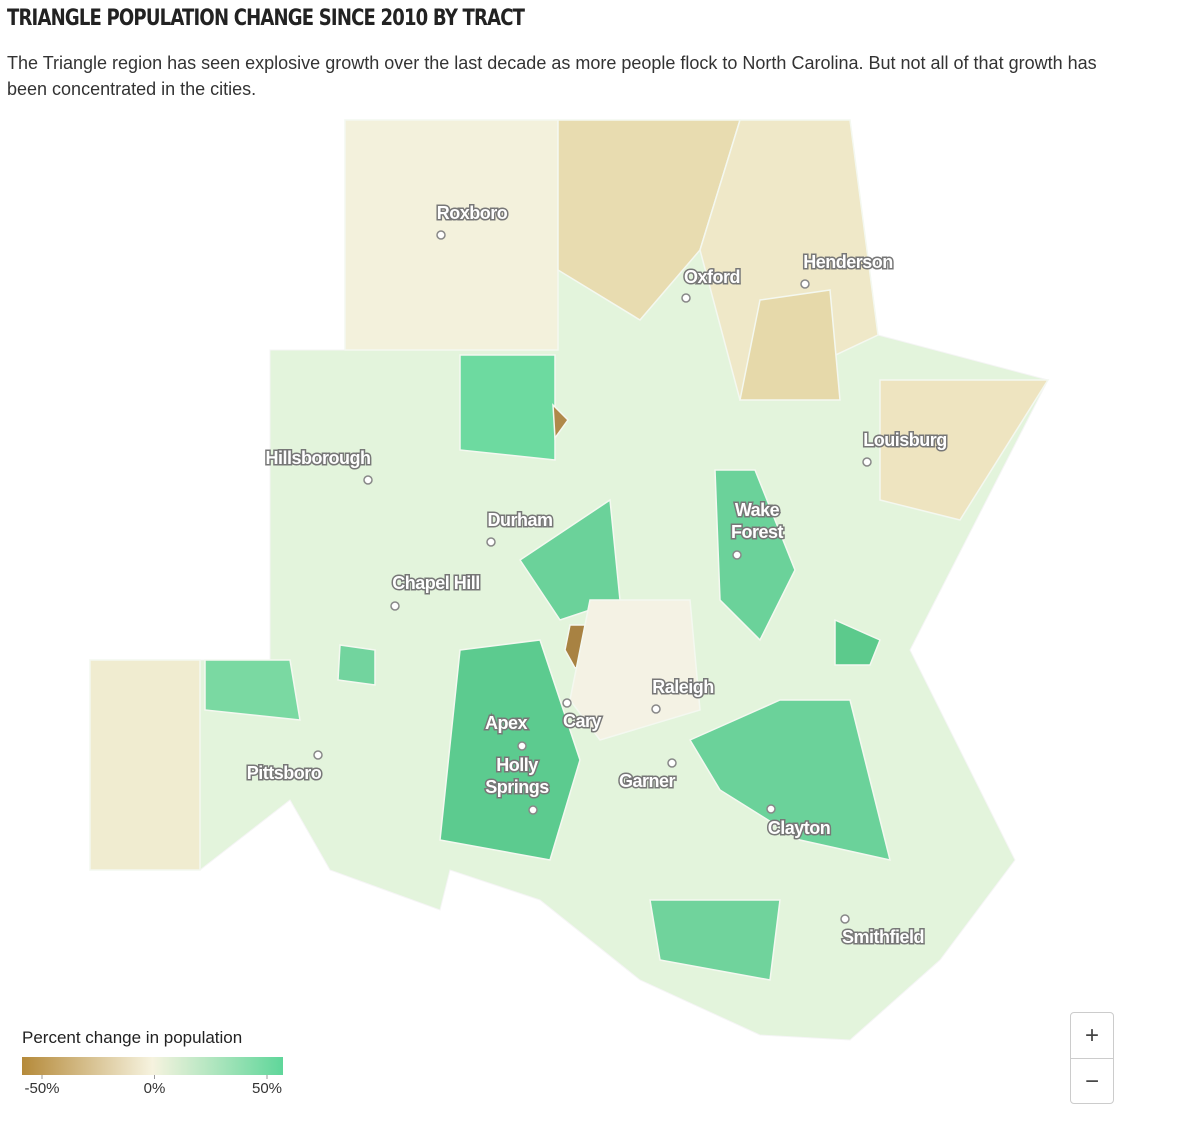  Describe the element at coordinates (436, 583) in the screenshot. I see `city-label: Chapel Hill` at that location.